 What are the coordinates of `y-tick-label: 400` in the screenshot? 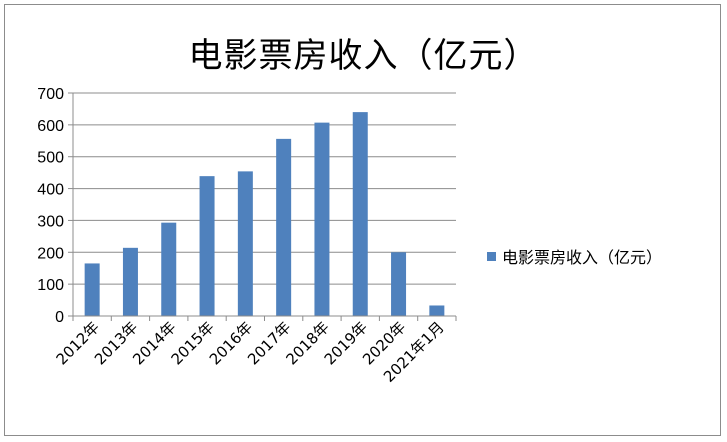 It's located at (50, 190).